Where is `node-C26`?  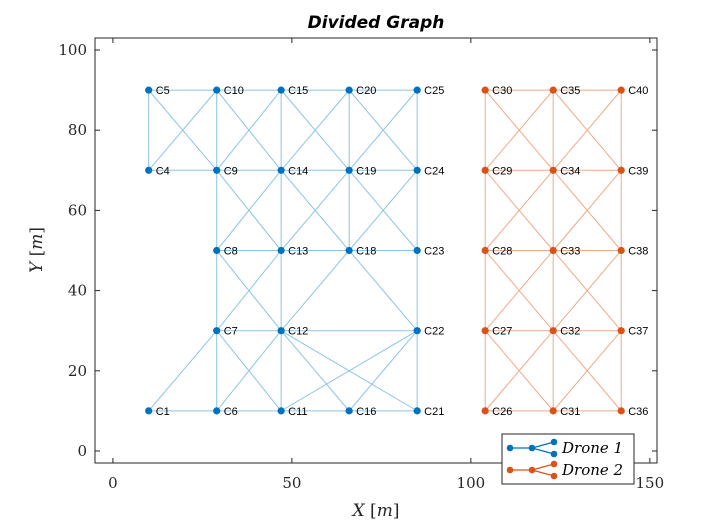
node-C26 is located at coordinates (485, 411).